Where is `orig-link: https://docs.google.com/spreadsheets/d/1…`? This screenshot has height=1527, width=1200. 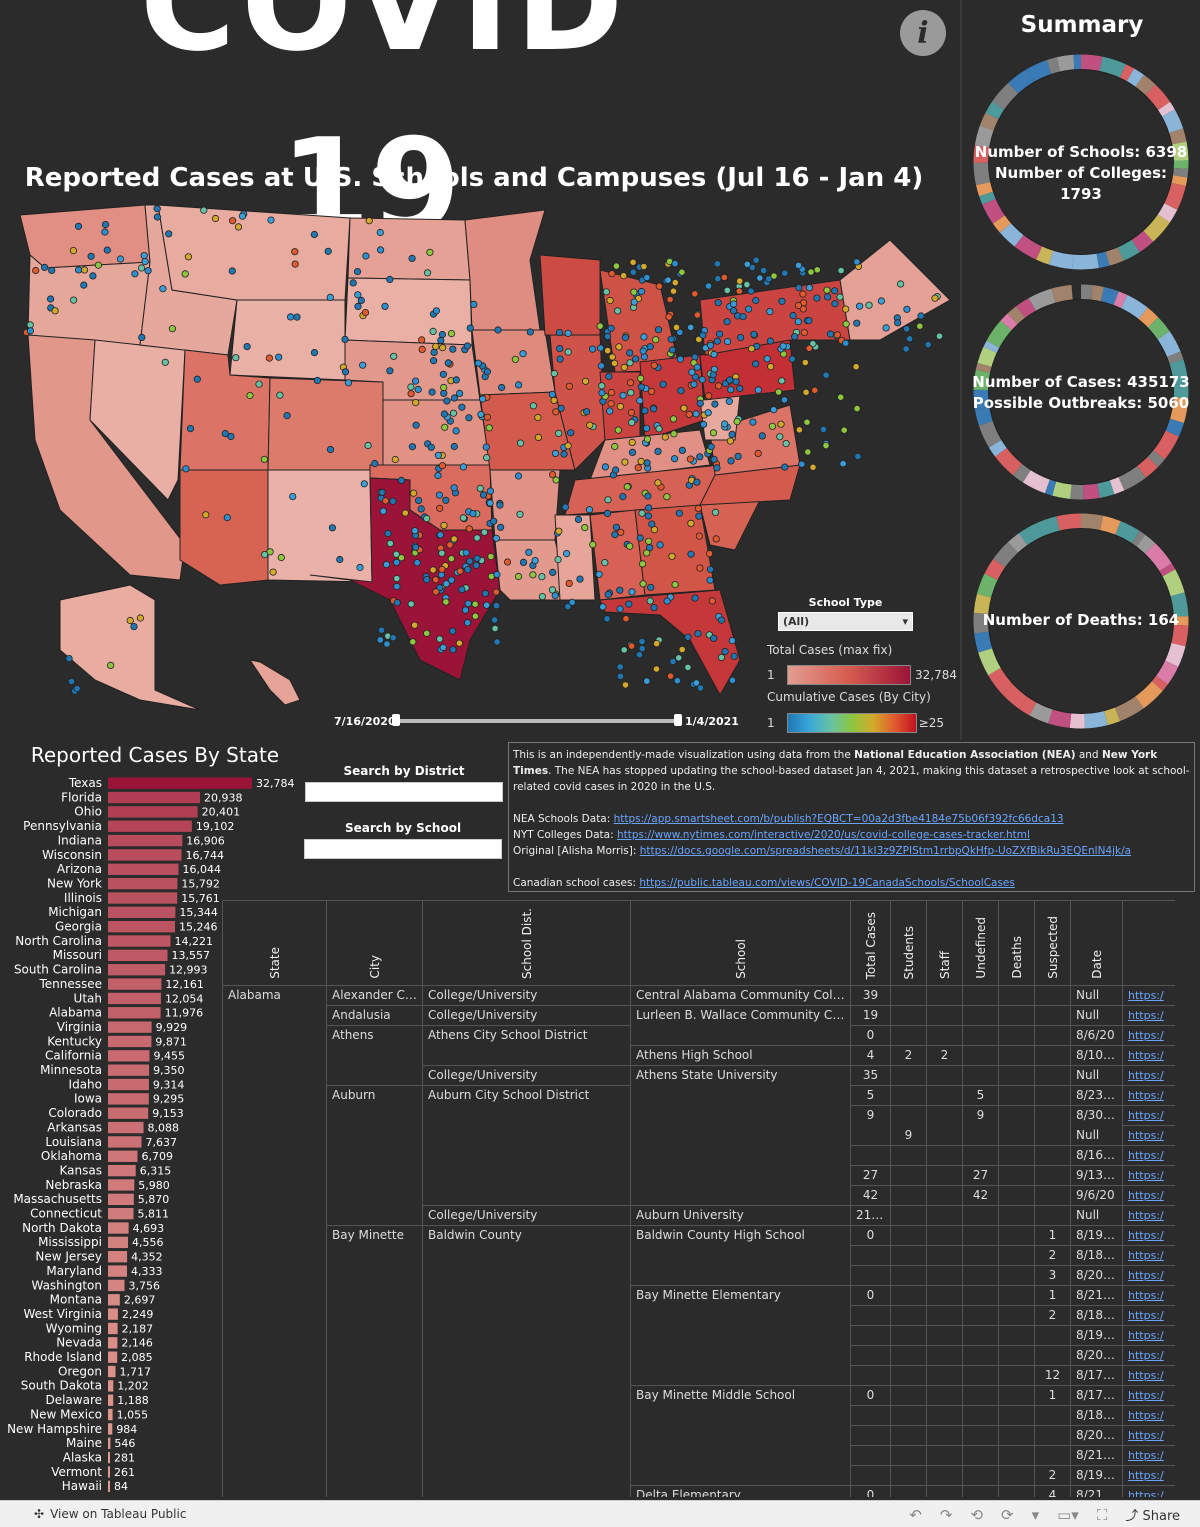 orig-link: https://docs.google.com/spreadsheets/d/1… is located at coordinates (885, 851).